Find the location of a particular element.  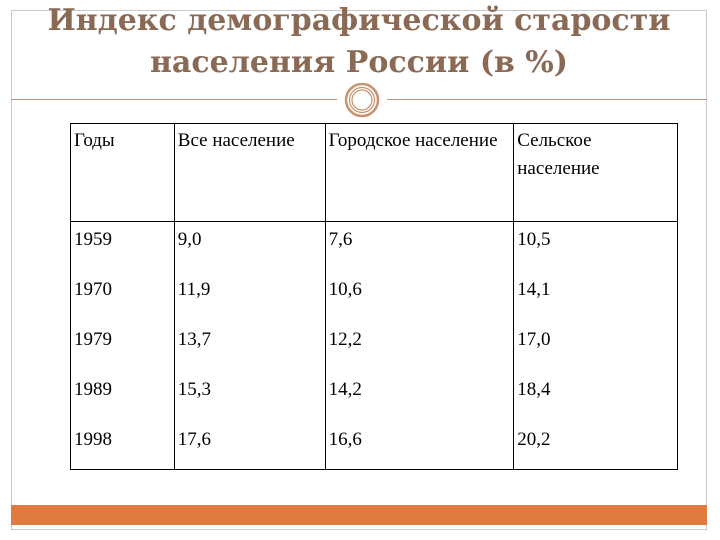

table-cell: 12,2 is located at coordinates (419, 347).